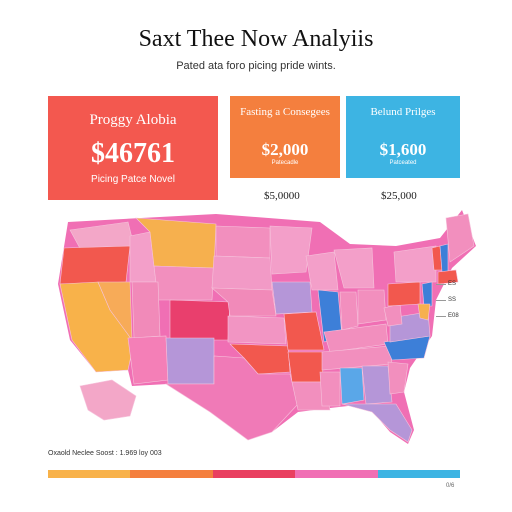 This screenshot has width=512, height=512. What do you see at coordinates (311, 396) in the screenshot?
I see `state-louisiana` at bounding box center [311, 396].